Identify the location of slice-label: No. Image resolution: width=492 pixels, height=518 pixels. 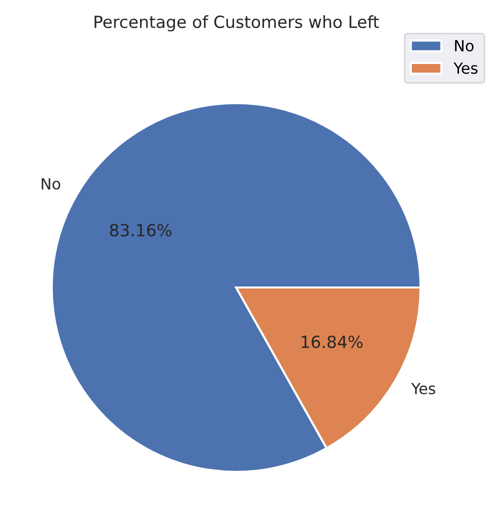
(51, 184).